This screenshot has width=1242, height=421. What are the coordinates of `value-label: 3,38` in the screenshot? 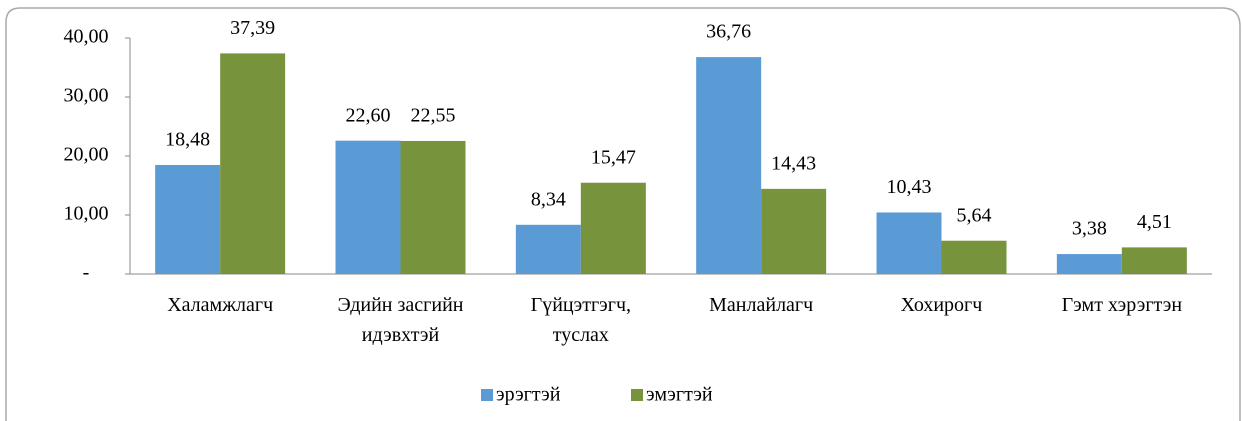 It's located at (1089, 229).